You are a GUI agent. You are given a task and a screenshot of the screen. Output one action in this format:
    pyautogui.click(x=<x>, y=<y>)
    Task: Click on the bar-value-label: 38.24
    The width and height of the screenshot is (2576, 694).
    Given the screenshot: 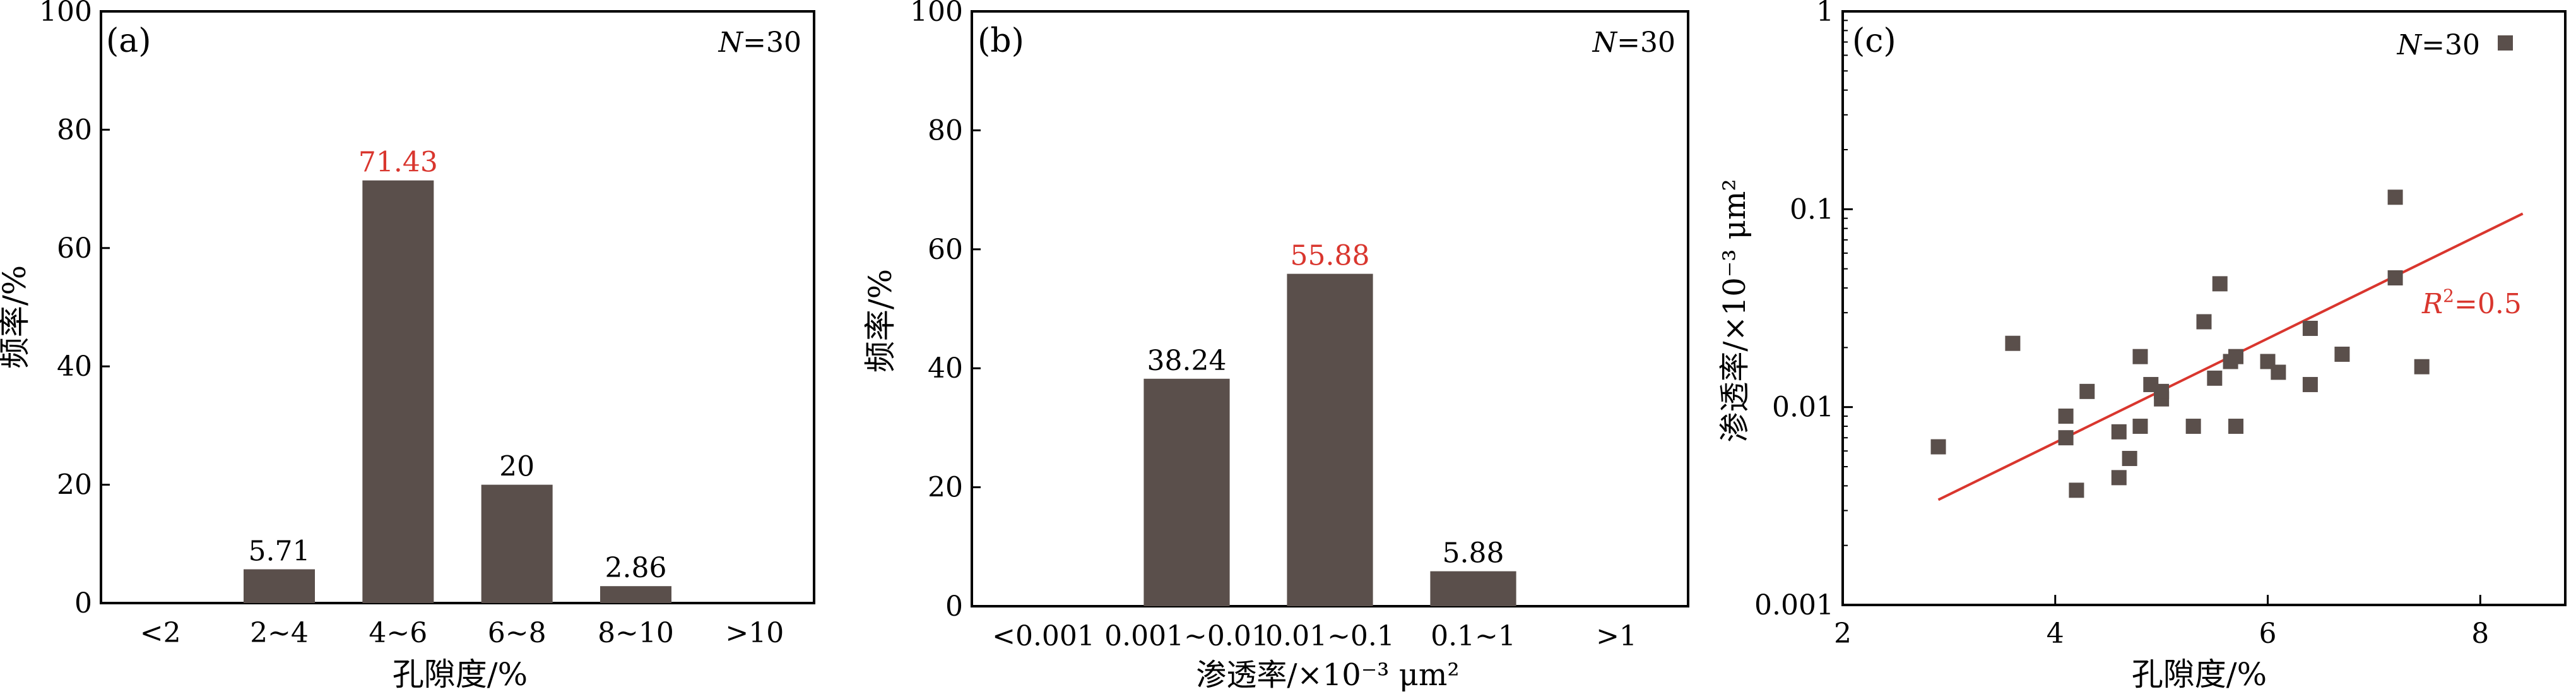 What is the action you would take?
    pyautogui.click(x=1187, y=361)
    